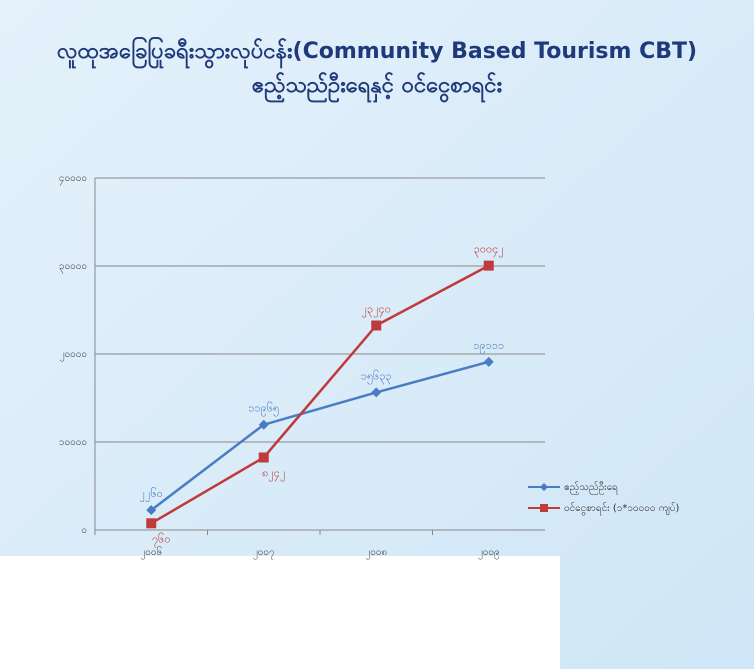 The height and width of the screenshot is (669, 754). What do you see at coordinates (320, 436) in the screenshot?
I see `series-line` at bounding box center [320, 436].